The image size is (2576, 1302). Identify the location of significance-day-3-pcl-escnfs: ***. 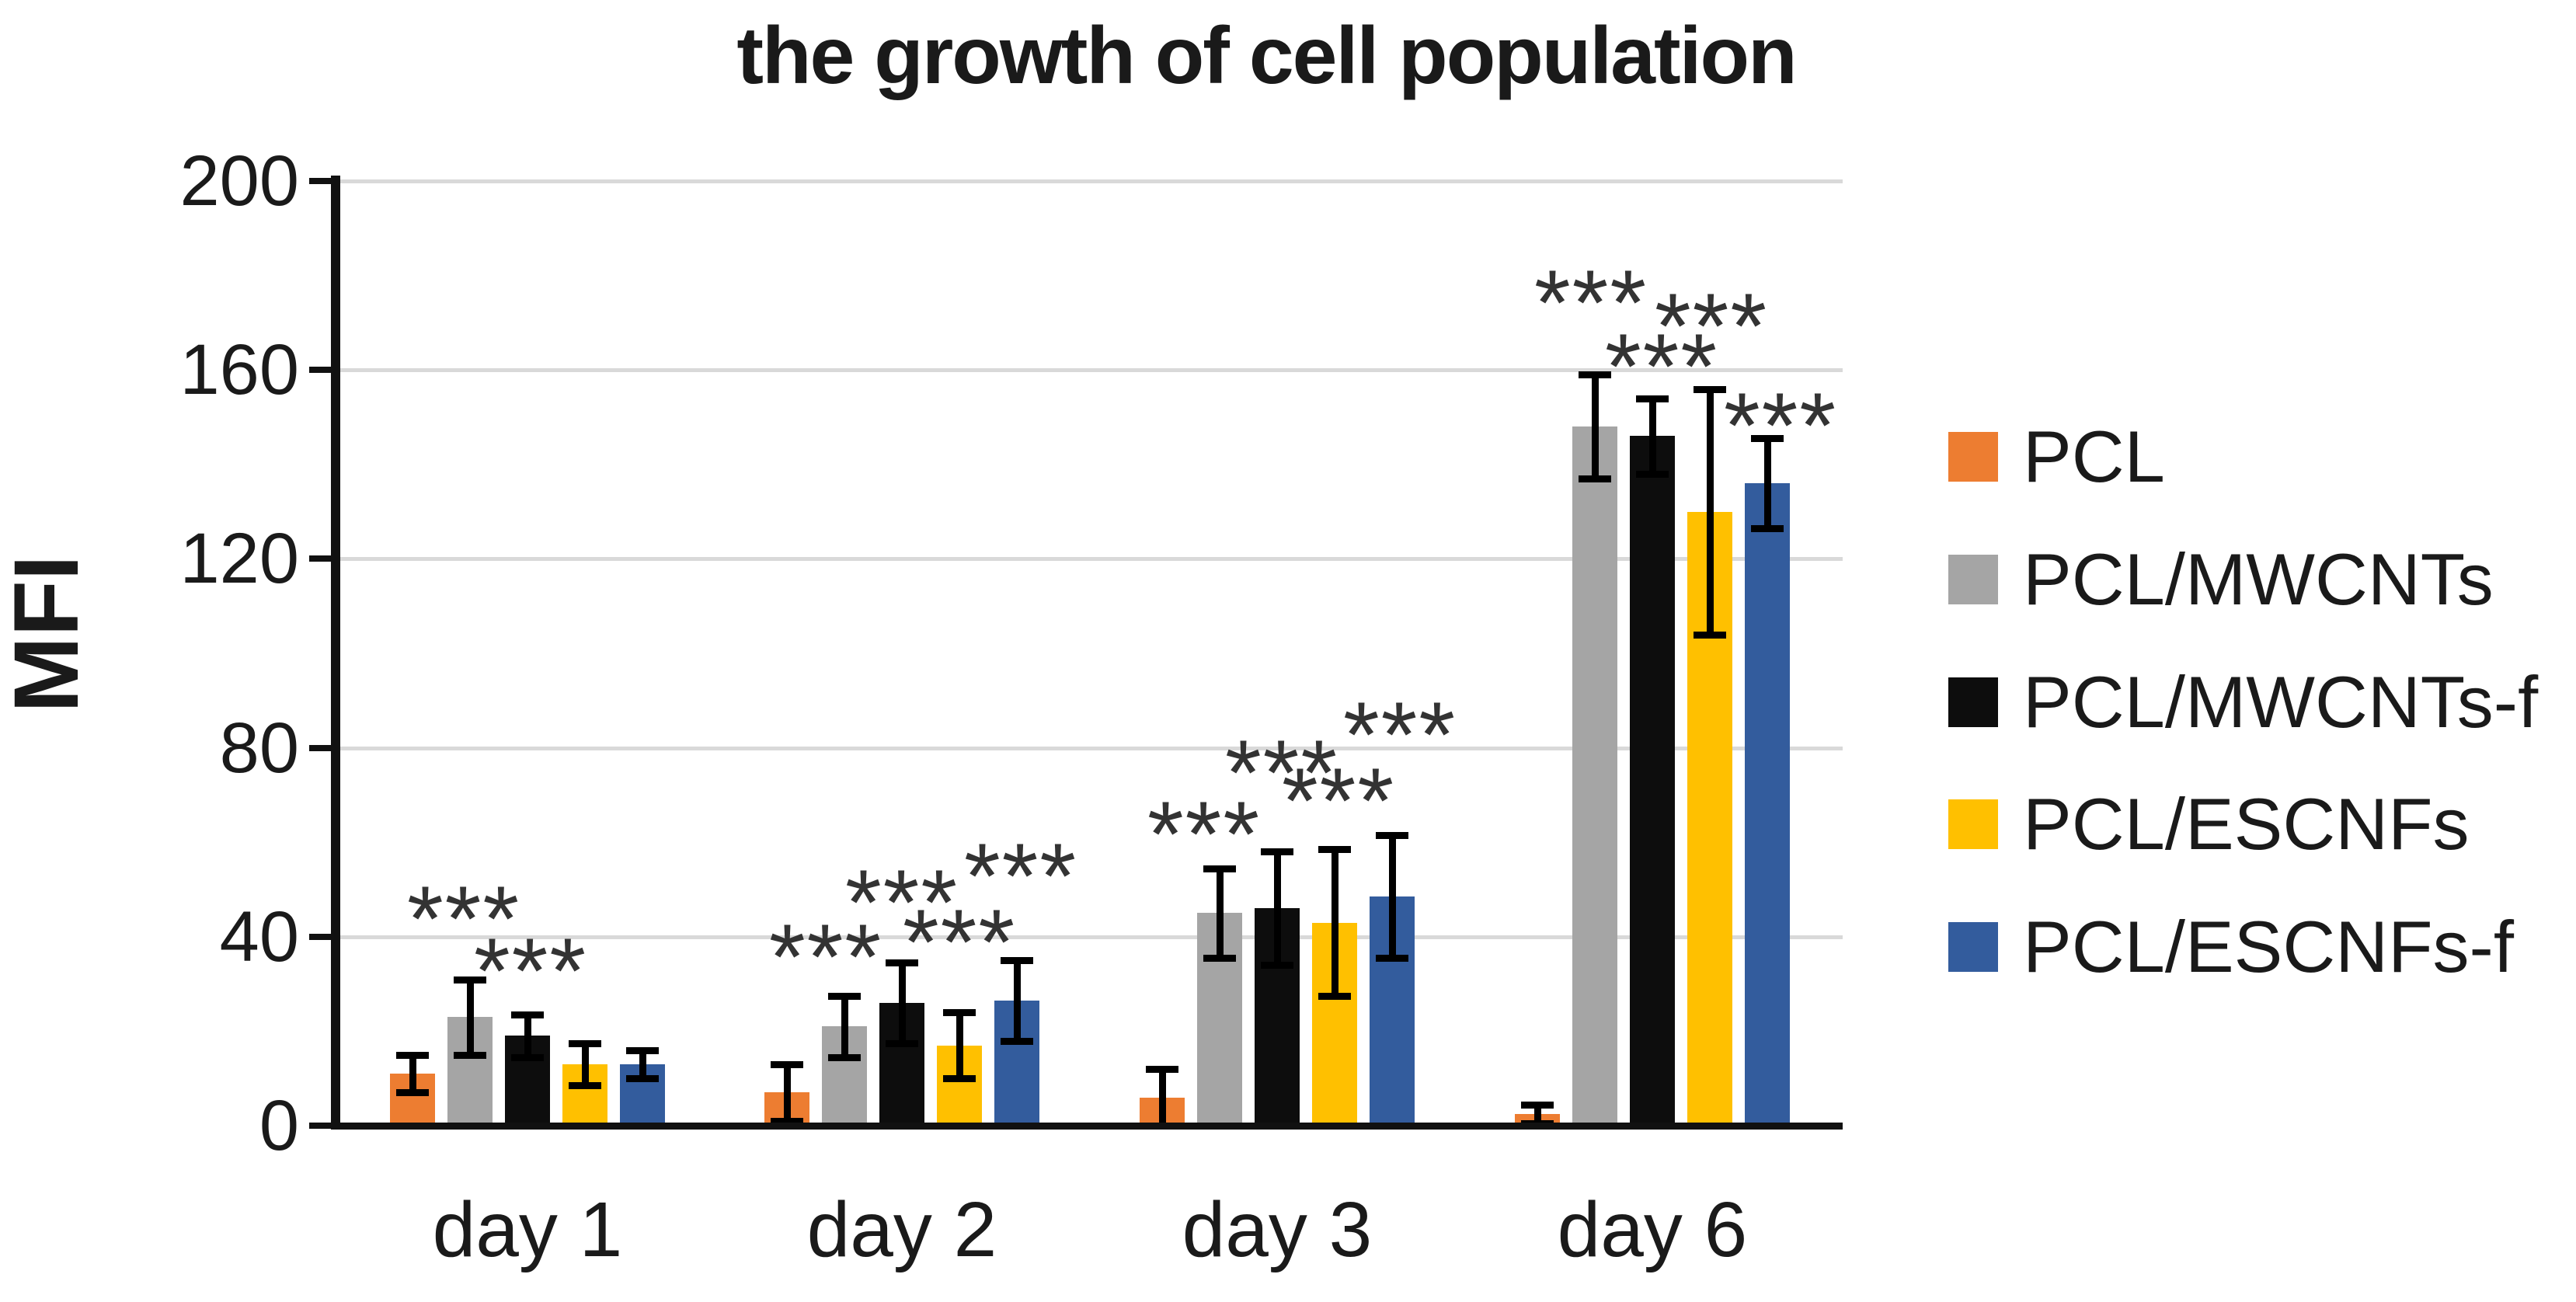
(1338, 801).